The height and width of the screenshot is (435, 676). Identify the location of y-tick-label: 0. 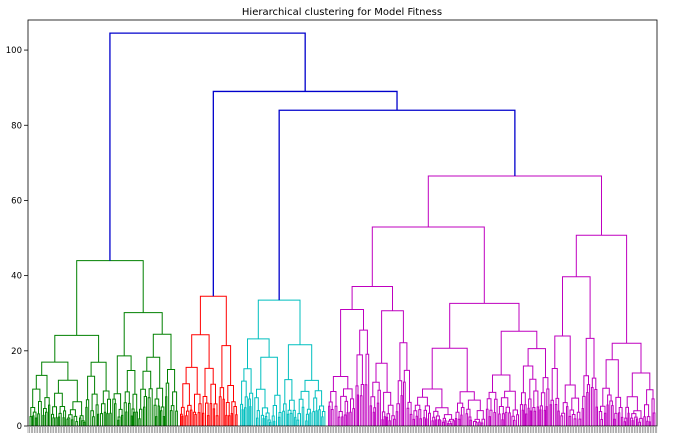
(19, 427).